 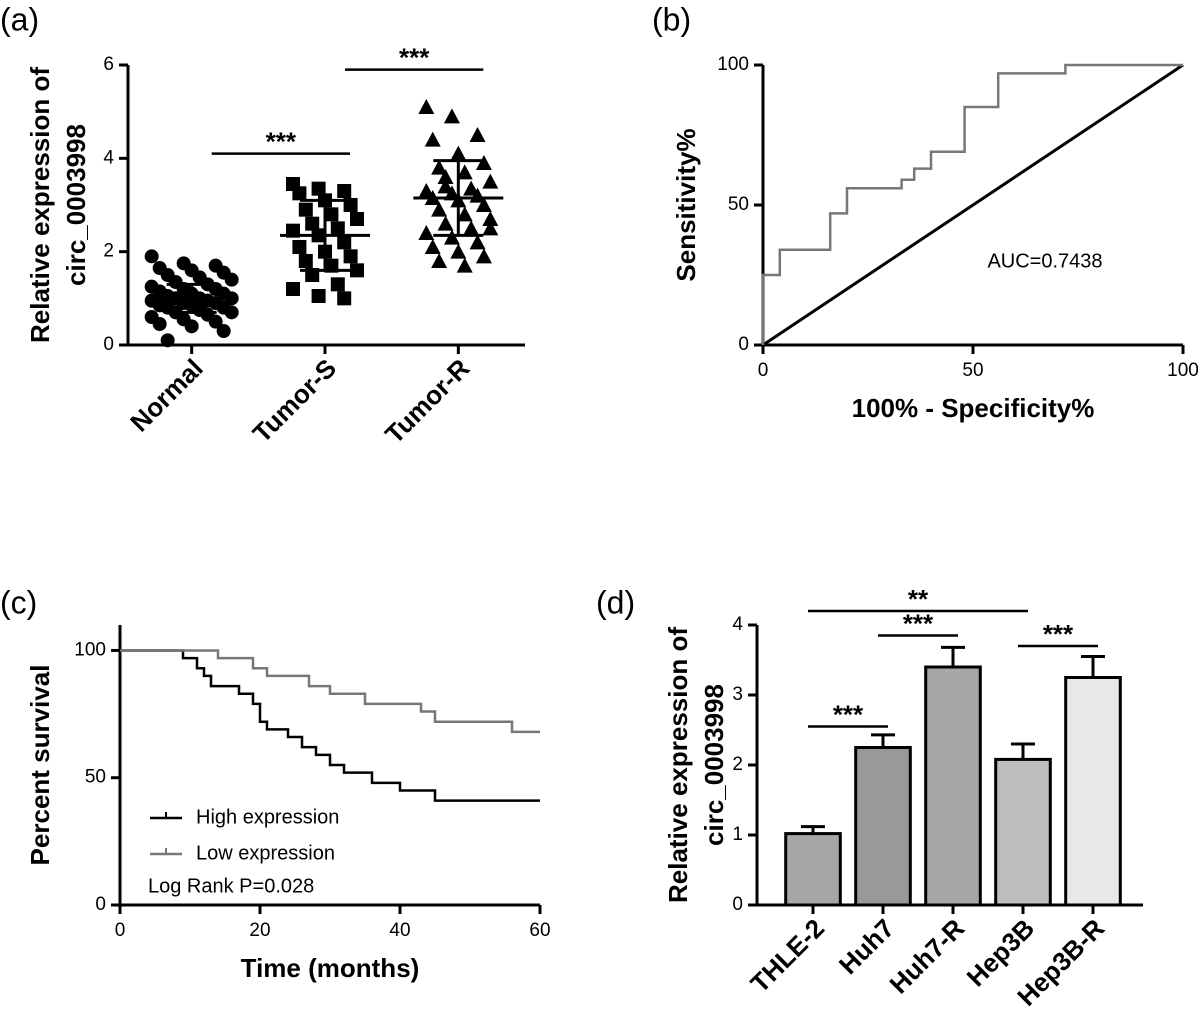 I want to click on reference-line, so click(x=973, y=205).